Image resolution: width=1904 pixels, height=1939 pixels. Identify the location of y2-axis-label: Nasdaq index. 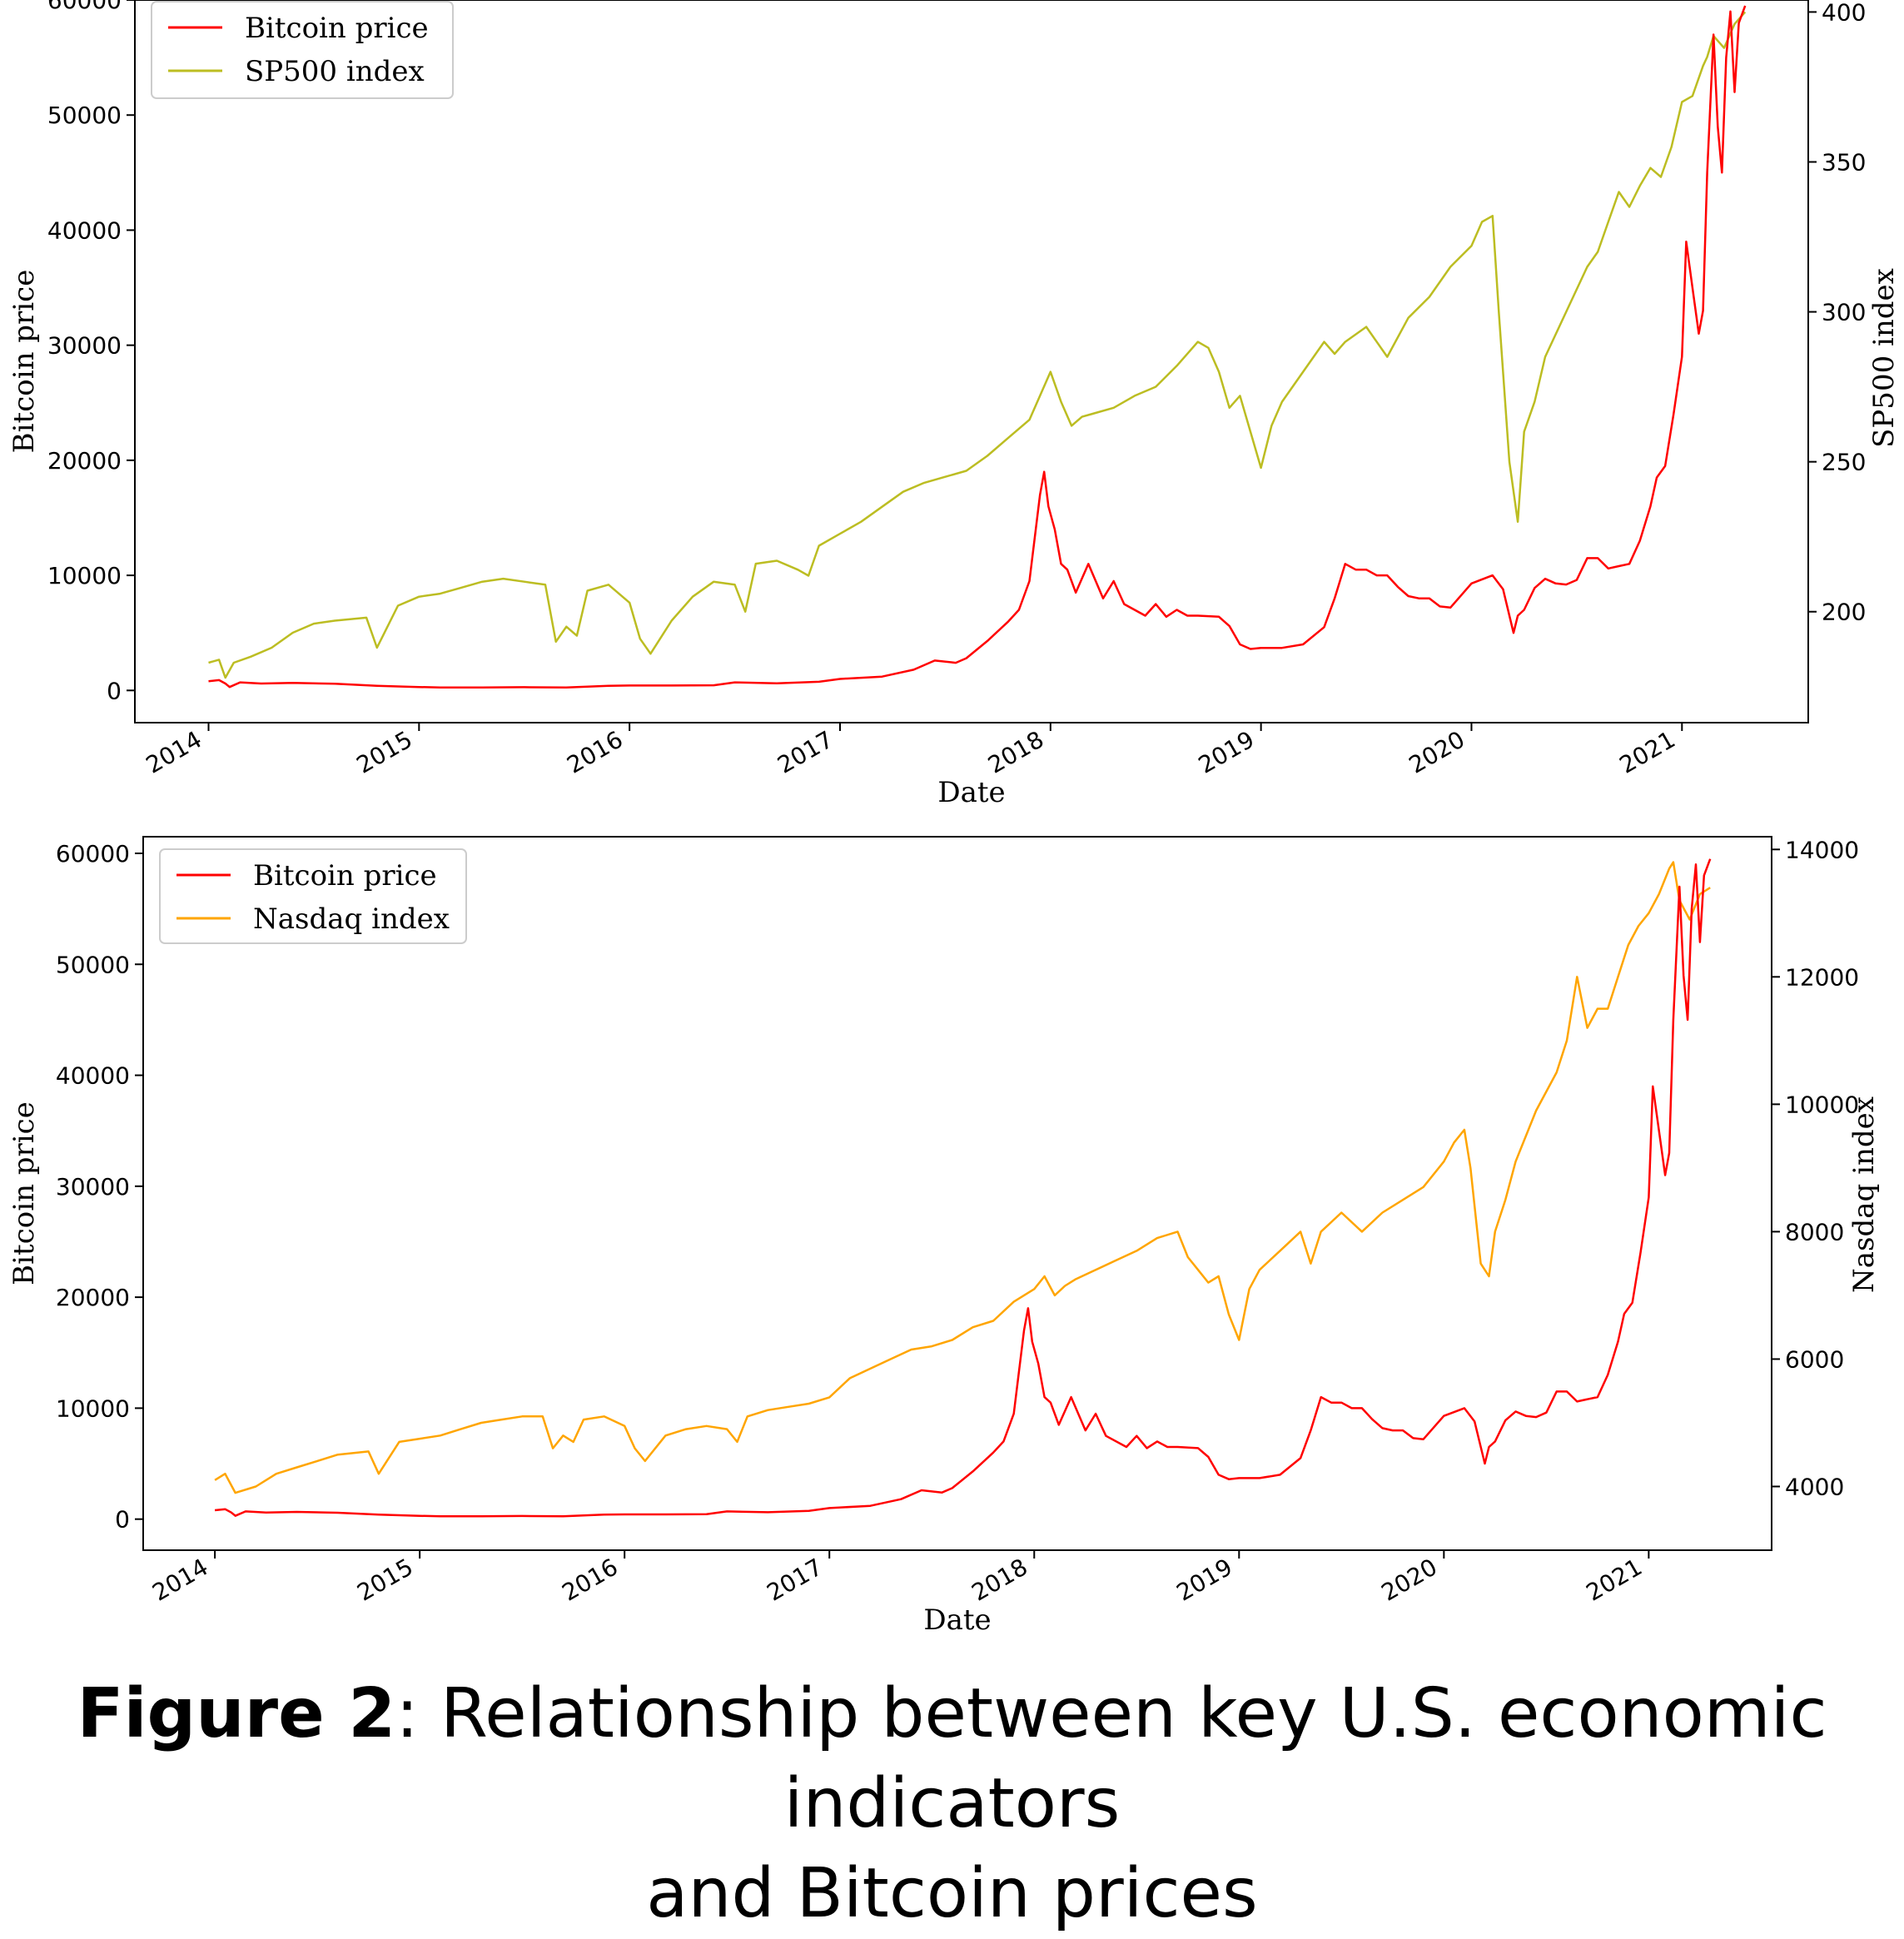
(1864, 1194).